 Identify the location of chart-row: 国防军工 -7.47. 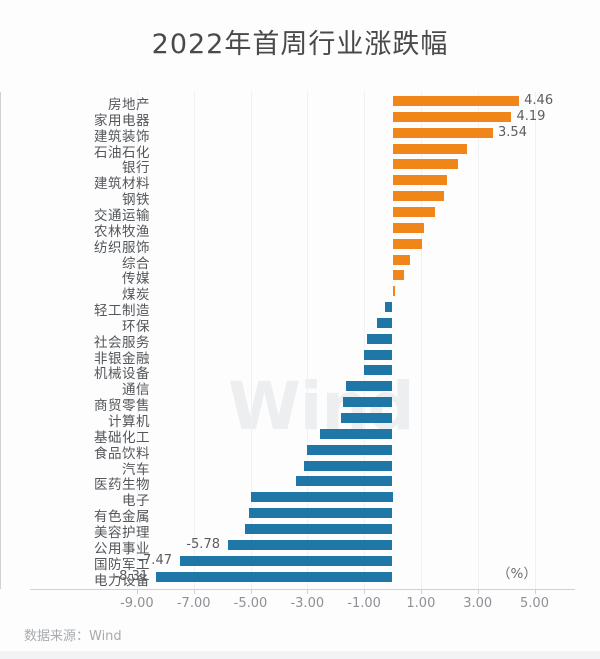
(300, 562).